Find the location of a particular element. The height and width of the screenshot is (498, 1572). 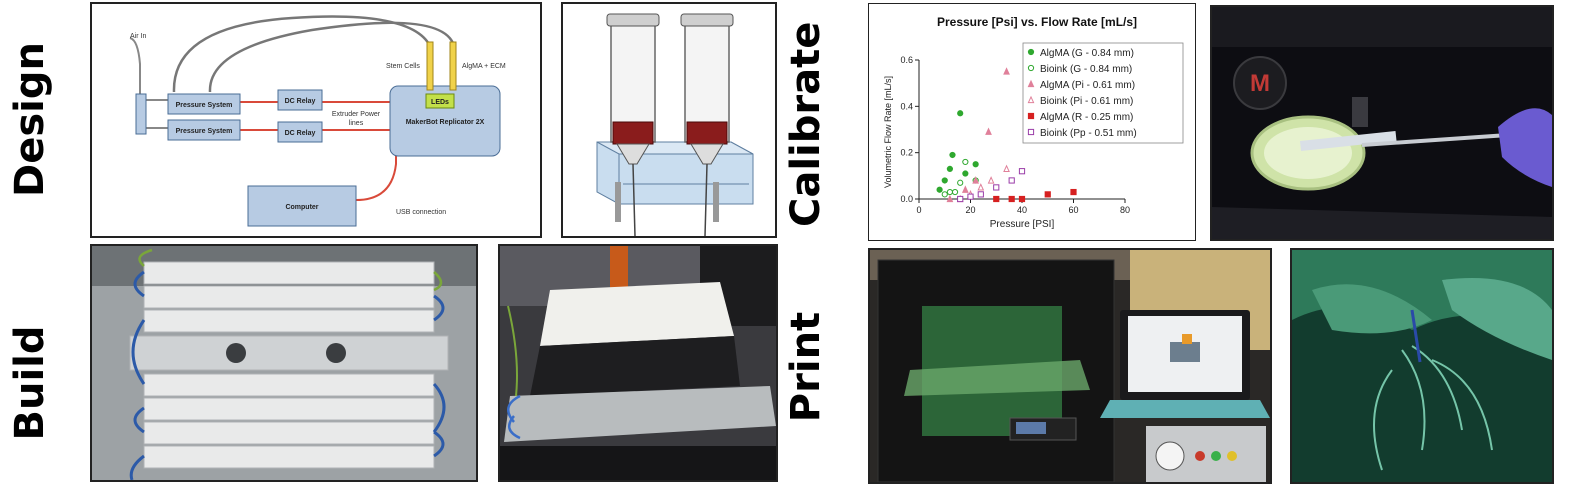

usb-connection-label: USB connection is located at coordinates (421, 212).